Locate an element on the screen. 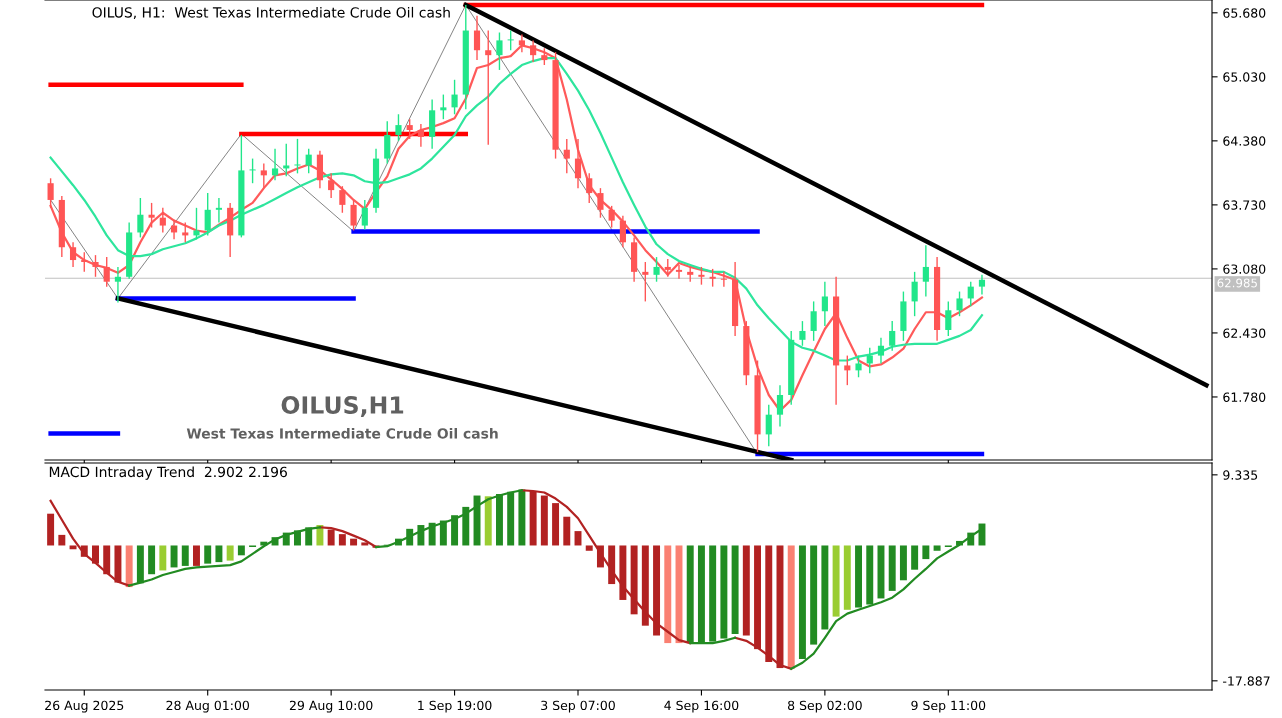 This screenshot has height=718, width=1282. y-tick-label: 9.335 is located at coordinates (1240, 475).